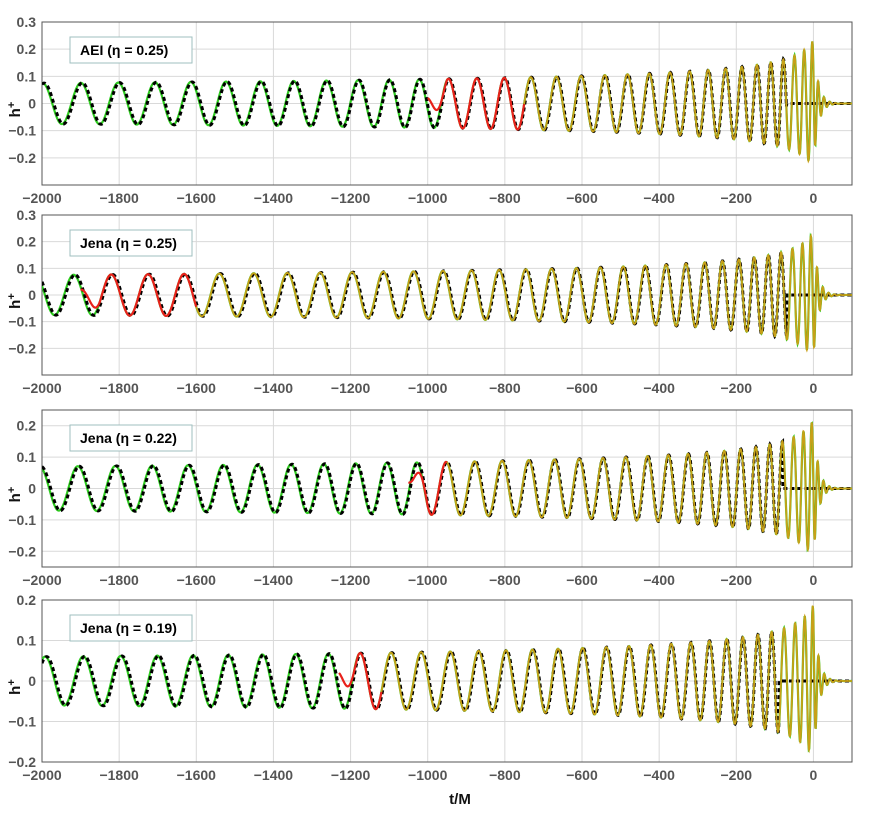  I want to click on legend-label: Jena (η = 0.25), so click(128, 243).